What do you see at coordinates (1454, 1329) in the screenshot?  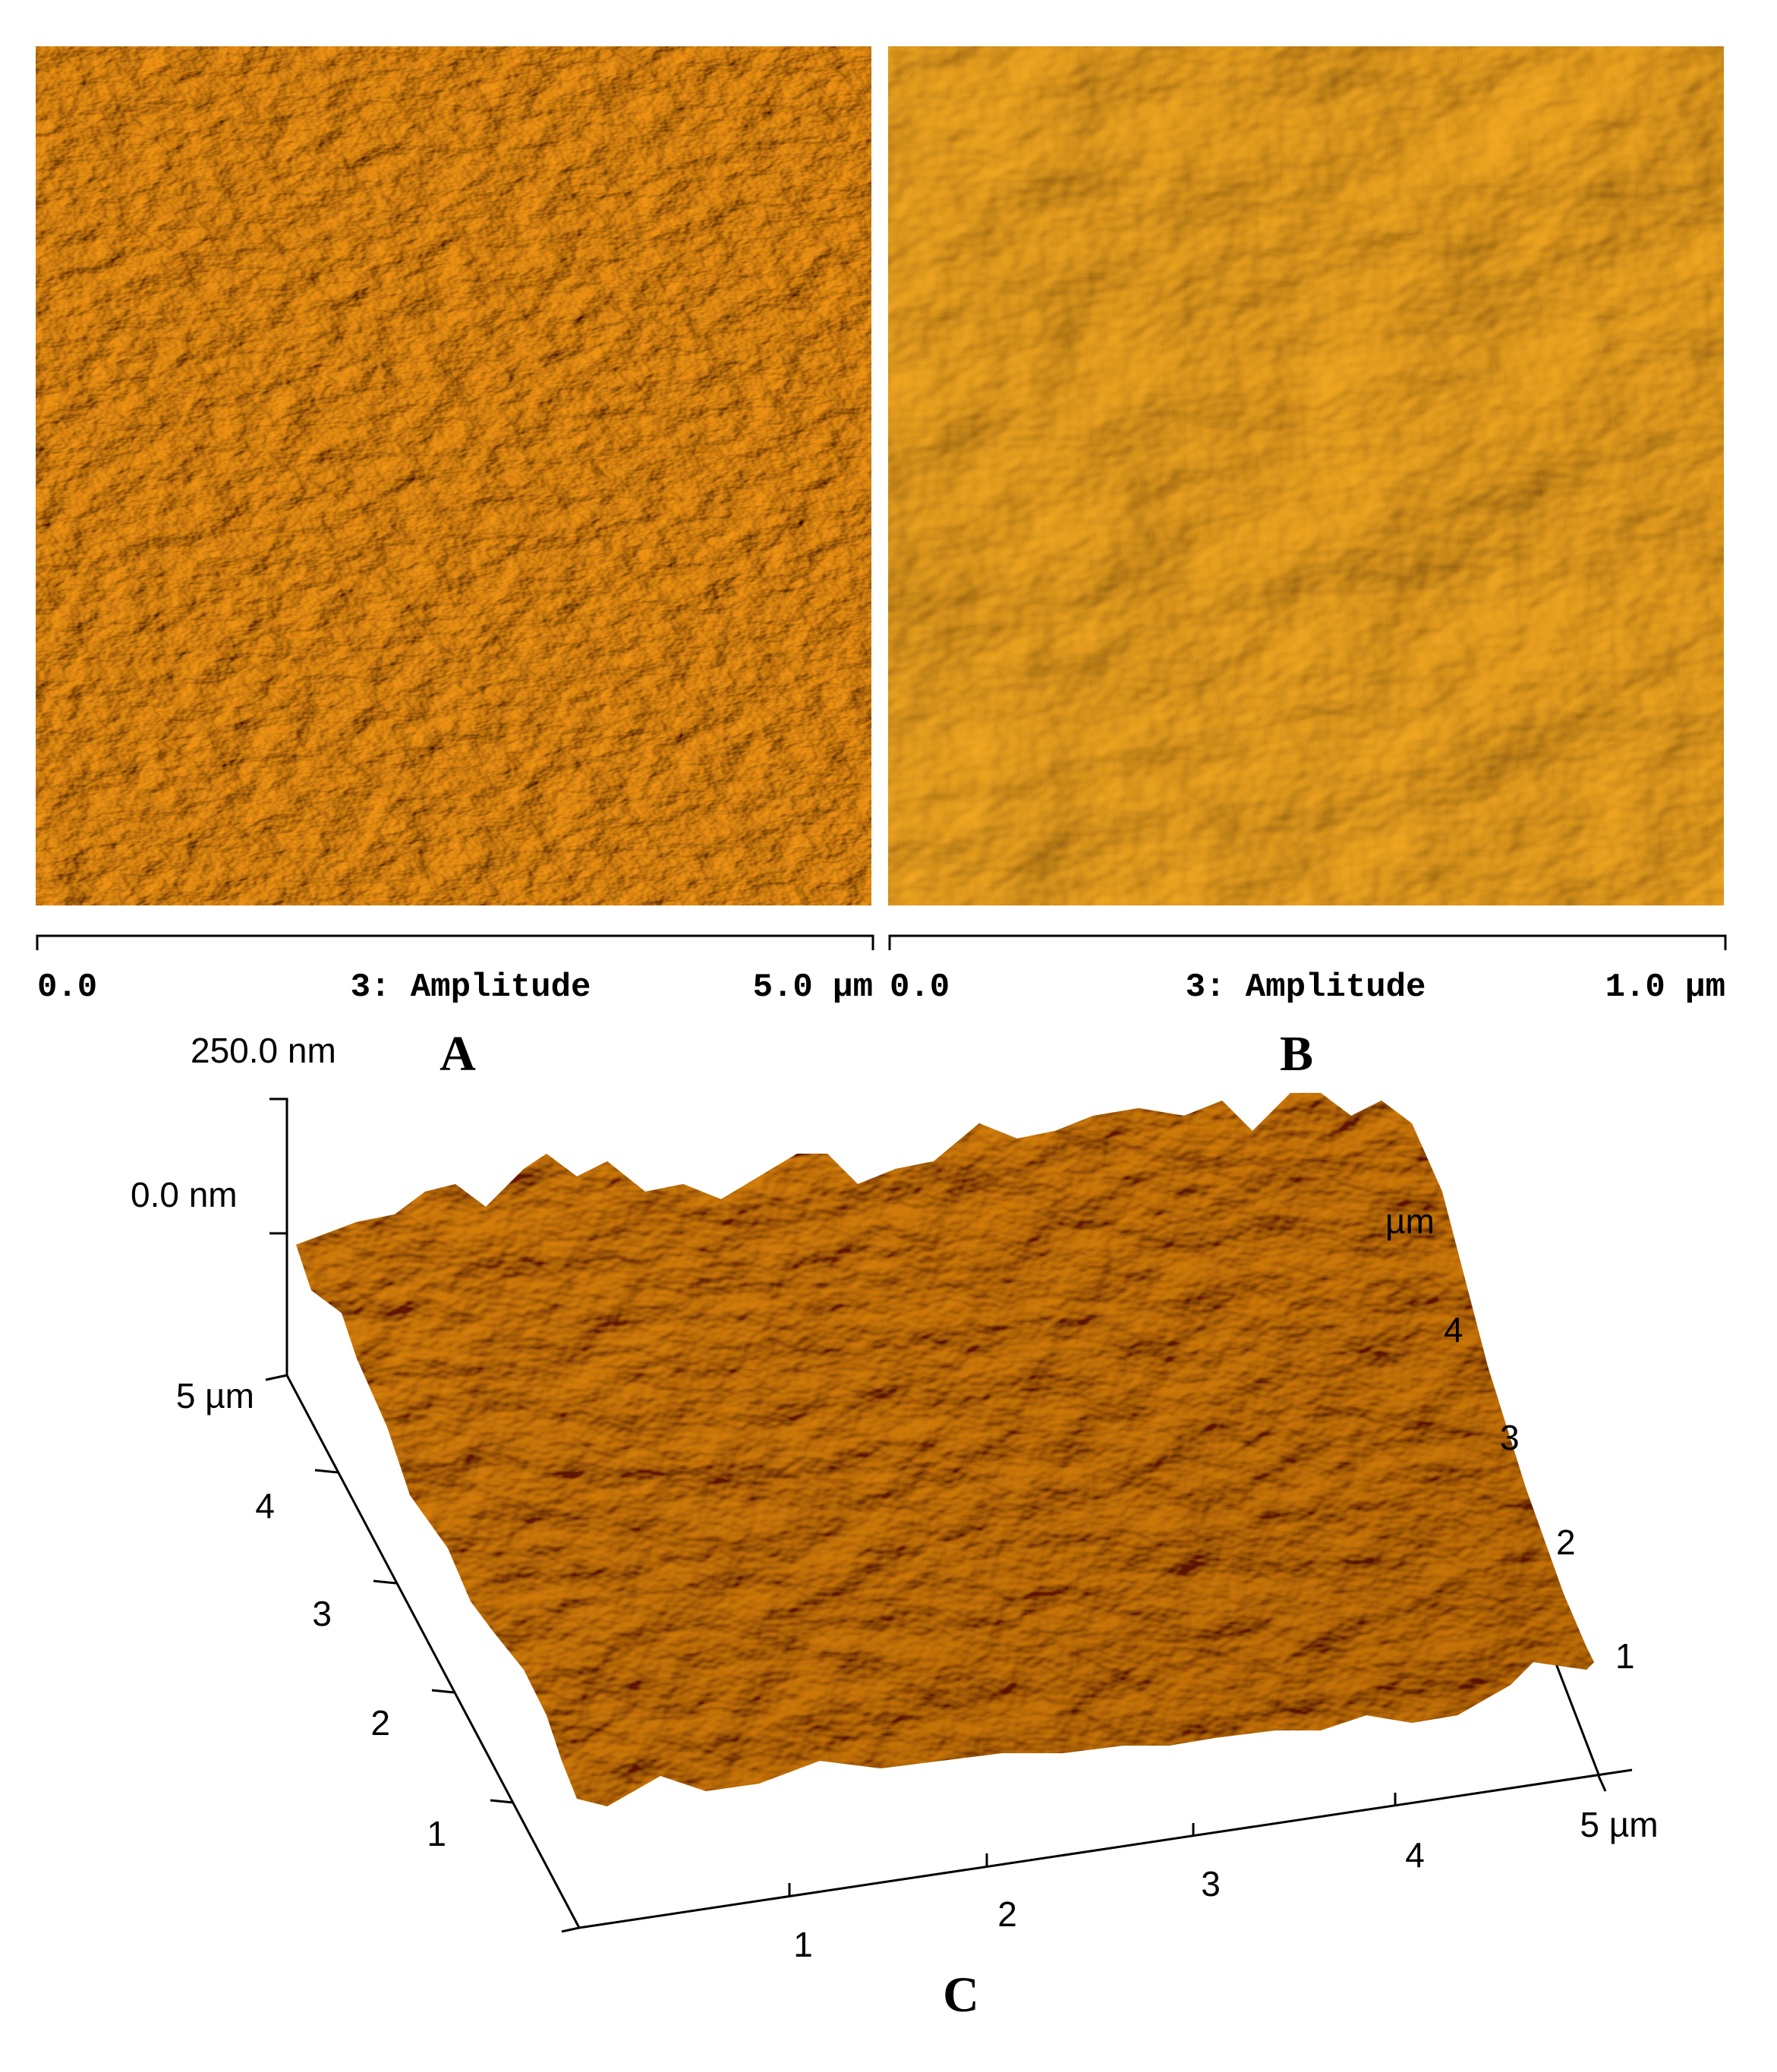 I see `right-tick-label: 4` at bounding box center [1454, 1329].